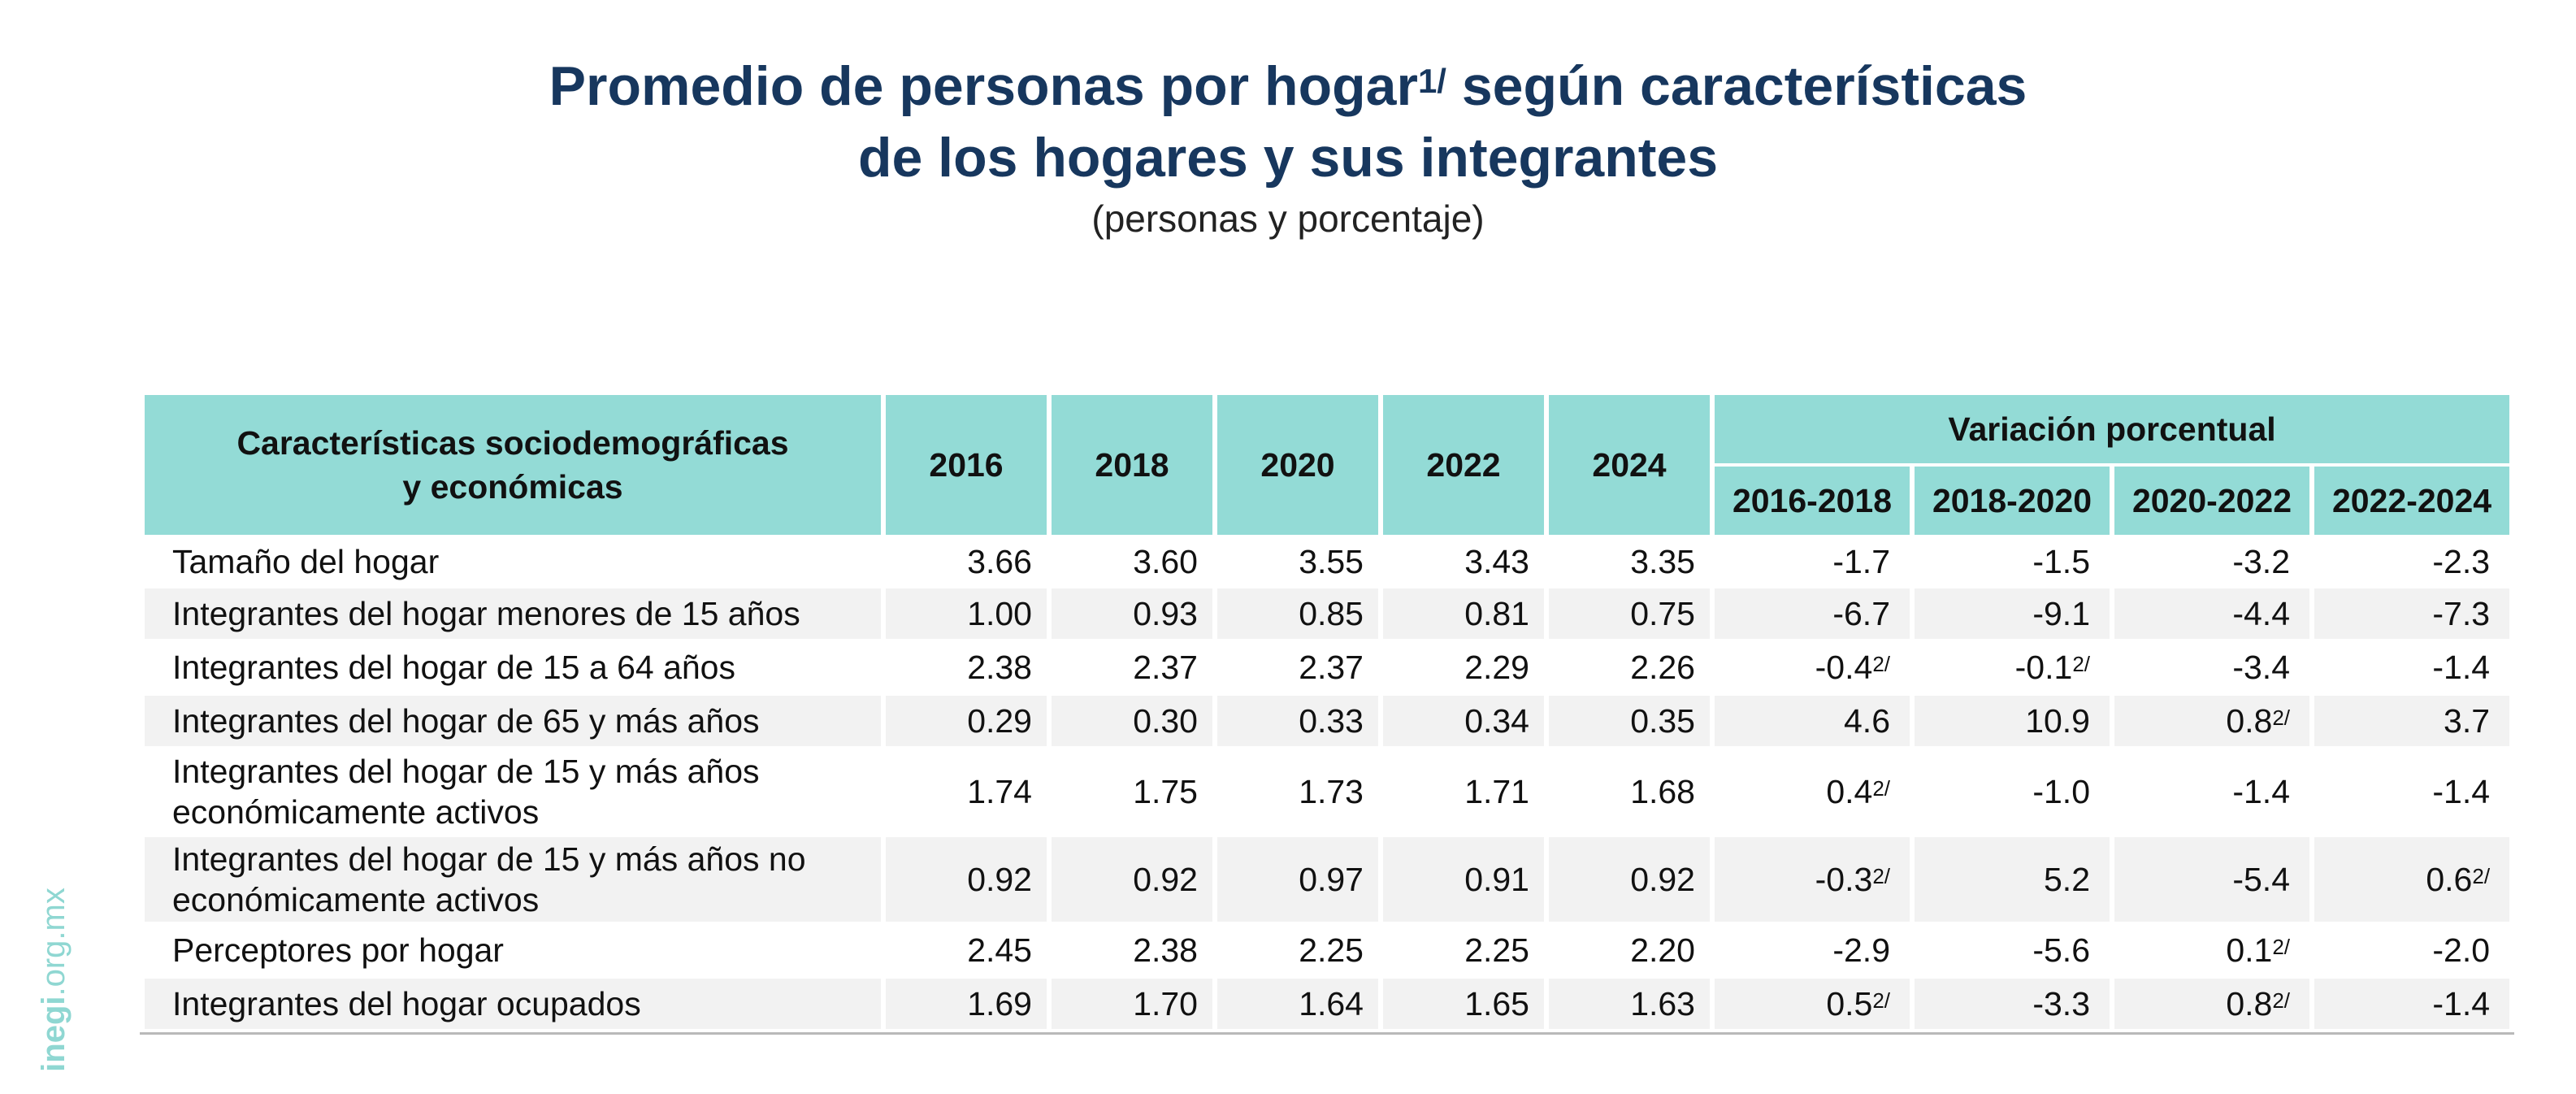  Describe the element at coordinates (513, 721) in the screenshot. I see `row-label: Integrantes del hogar de 65 y más años` at that location.